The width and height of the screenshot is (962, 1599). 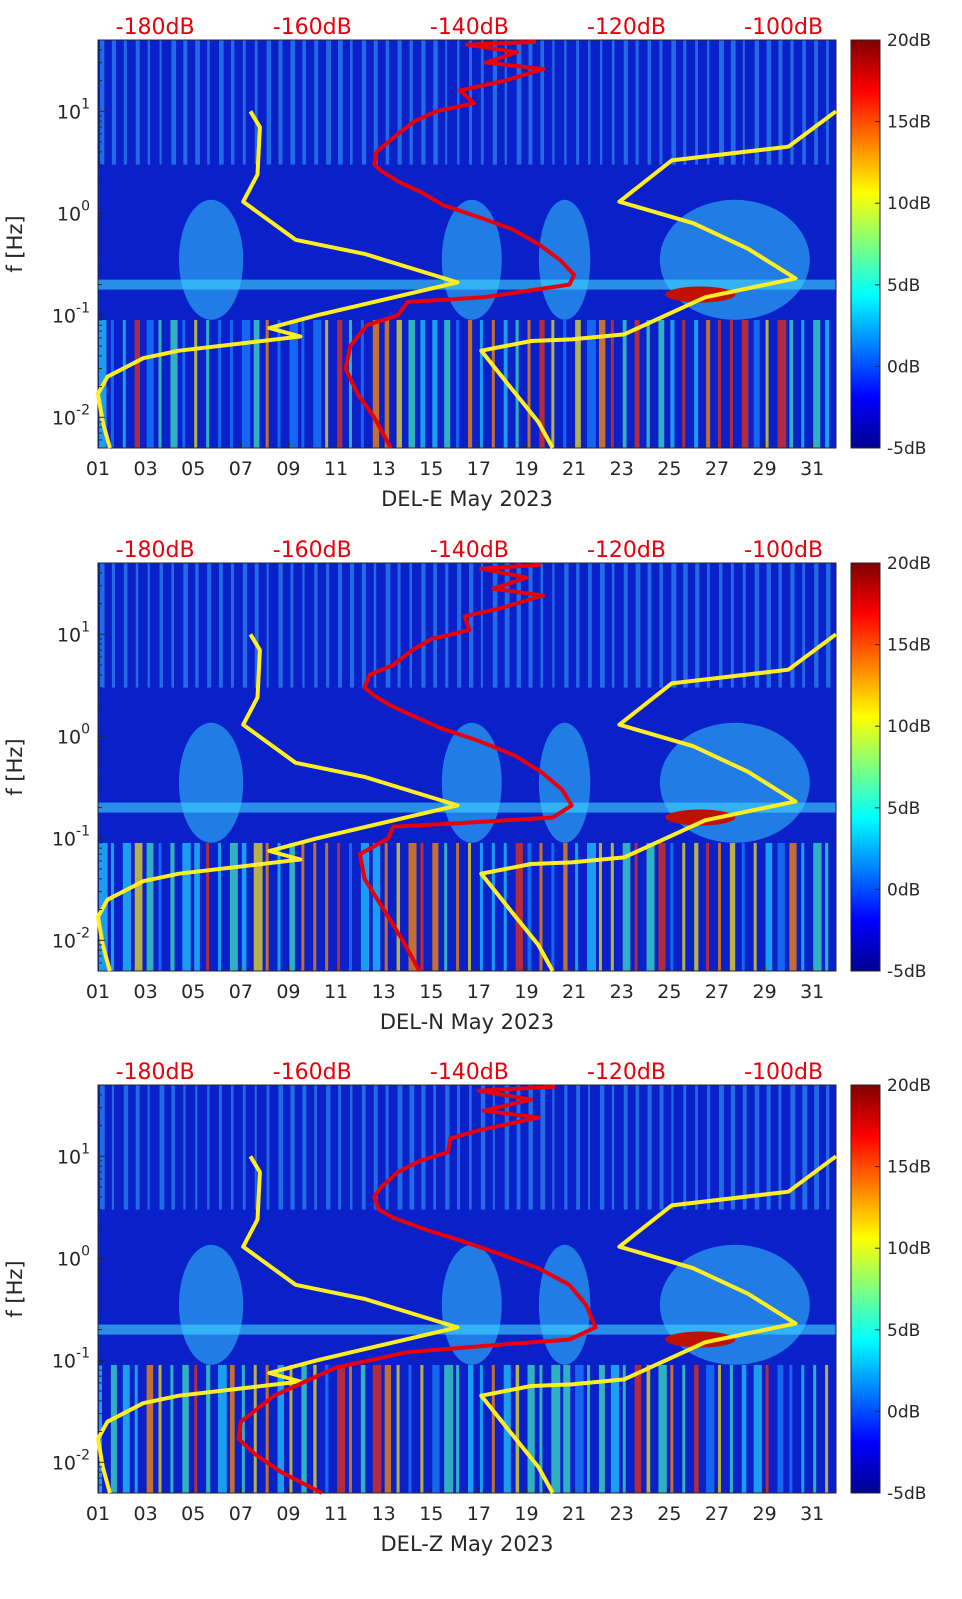 What do you see at coordinates (288, 992) in the screenshot?
I see `x-tick-label: 09` at bounding box center [288, 992].